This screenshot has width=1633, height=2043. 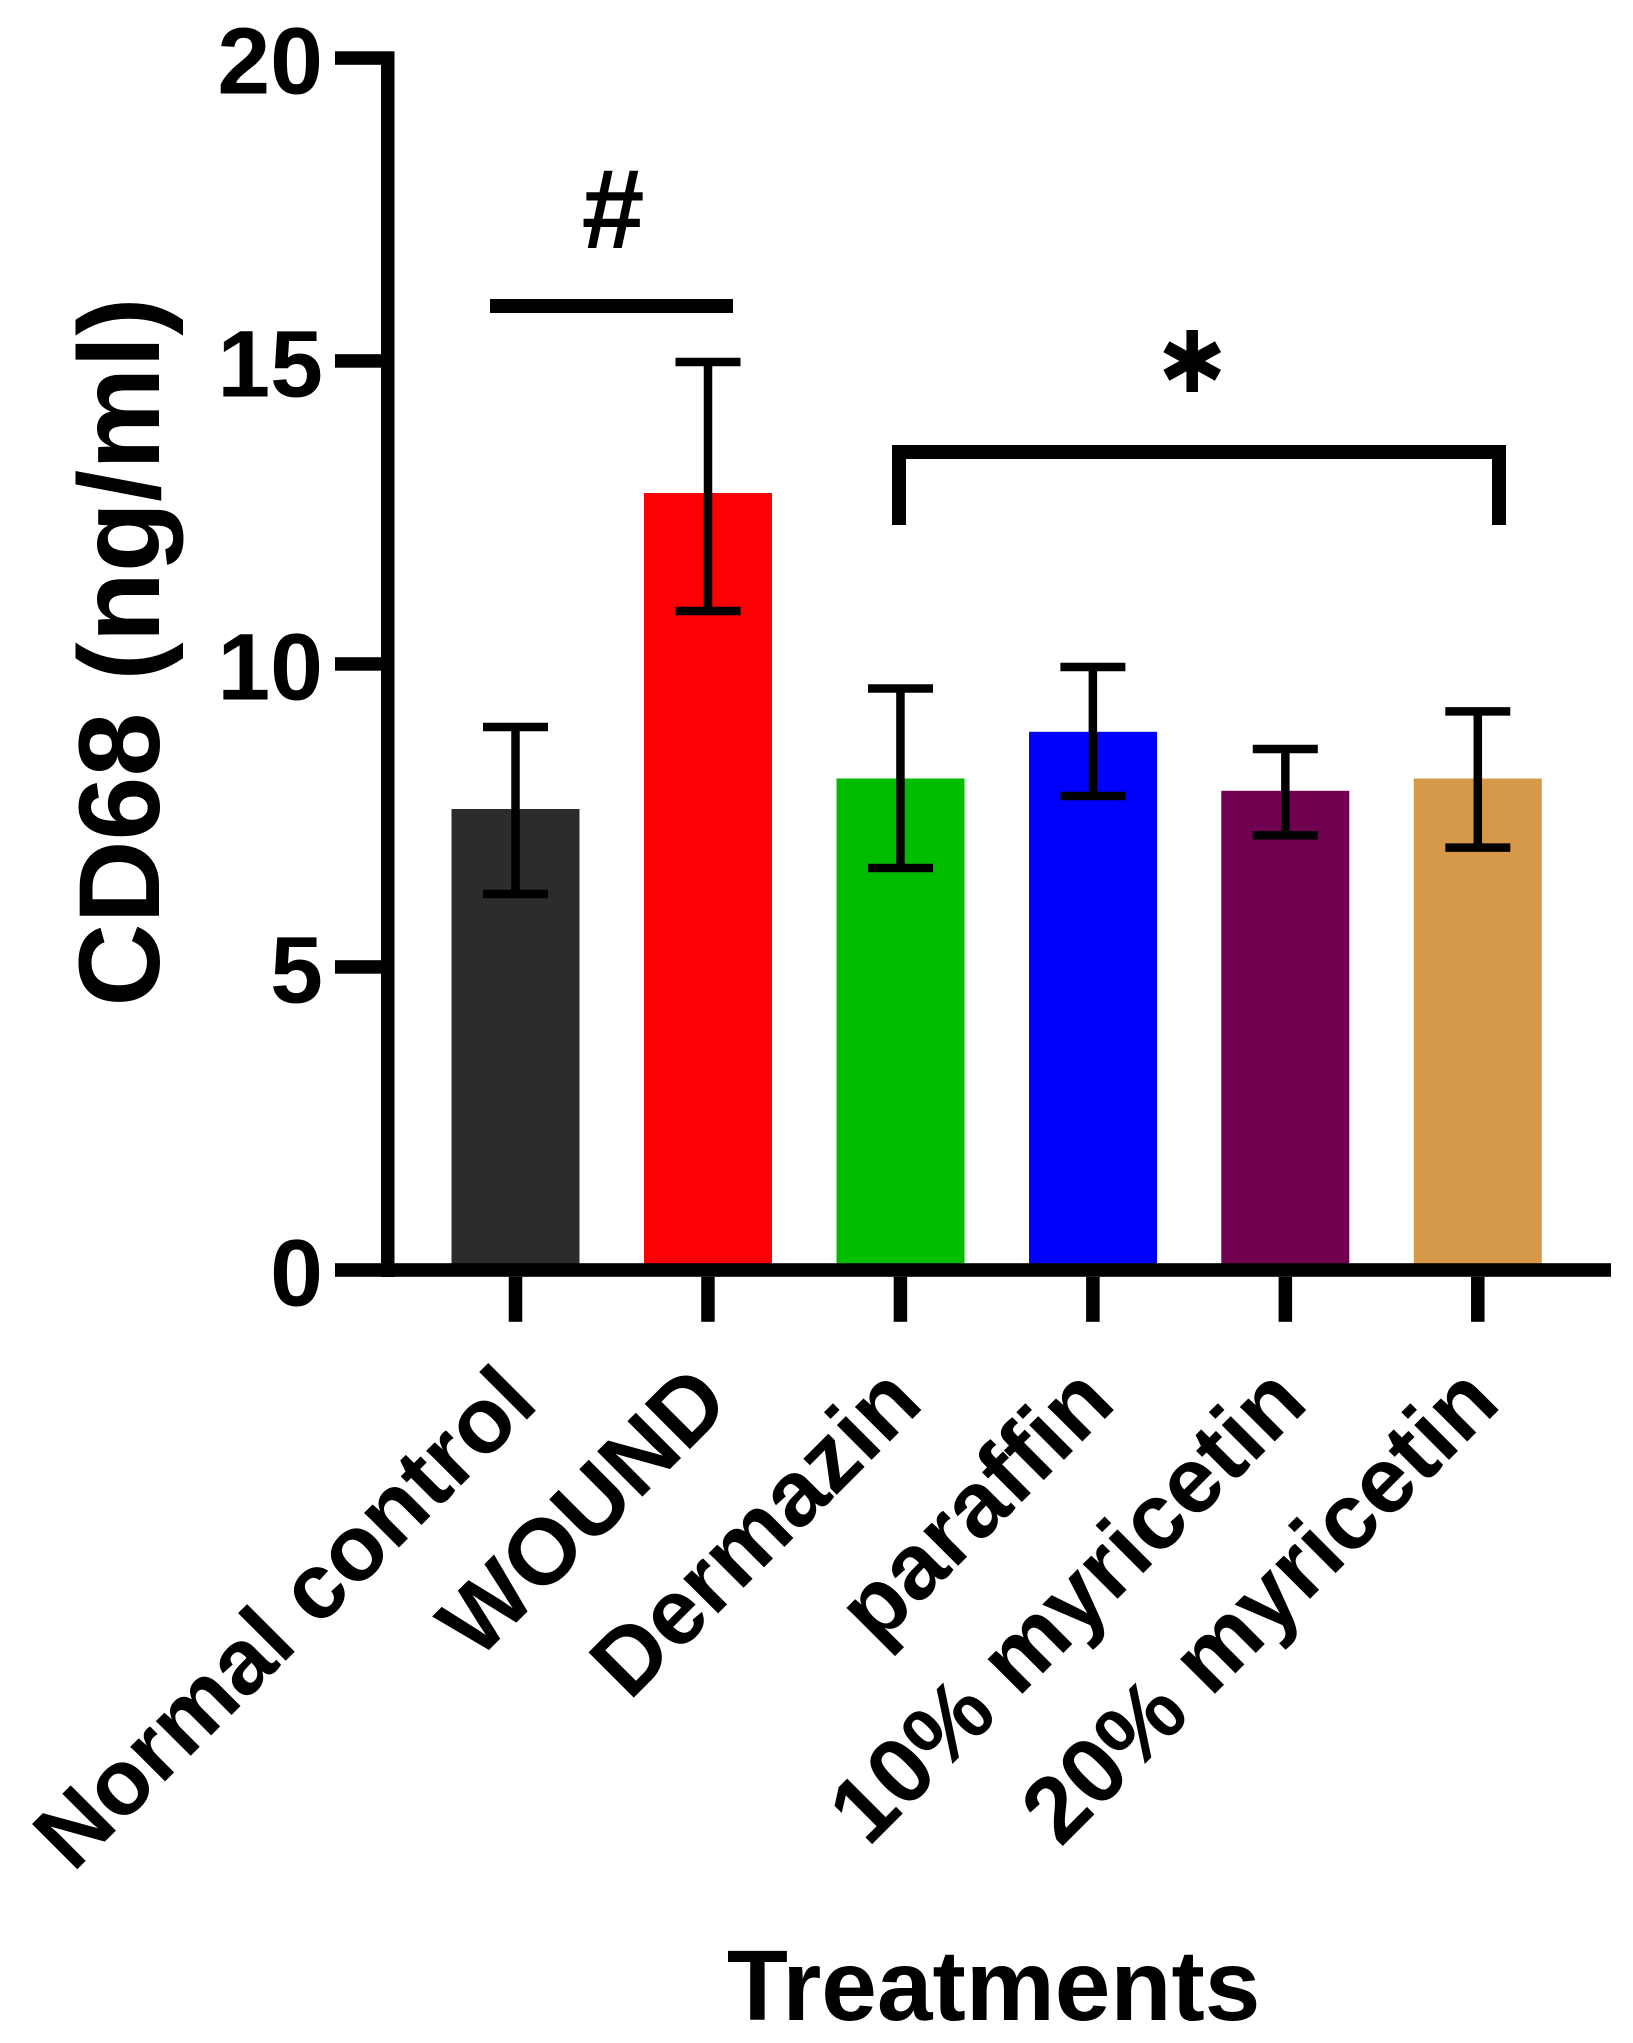 I want to click on svg-text: 10, so click(x=270, y=668).